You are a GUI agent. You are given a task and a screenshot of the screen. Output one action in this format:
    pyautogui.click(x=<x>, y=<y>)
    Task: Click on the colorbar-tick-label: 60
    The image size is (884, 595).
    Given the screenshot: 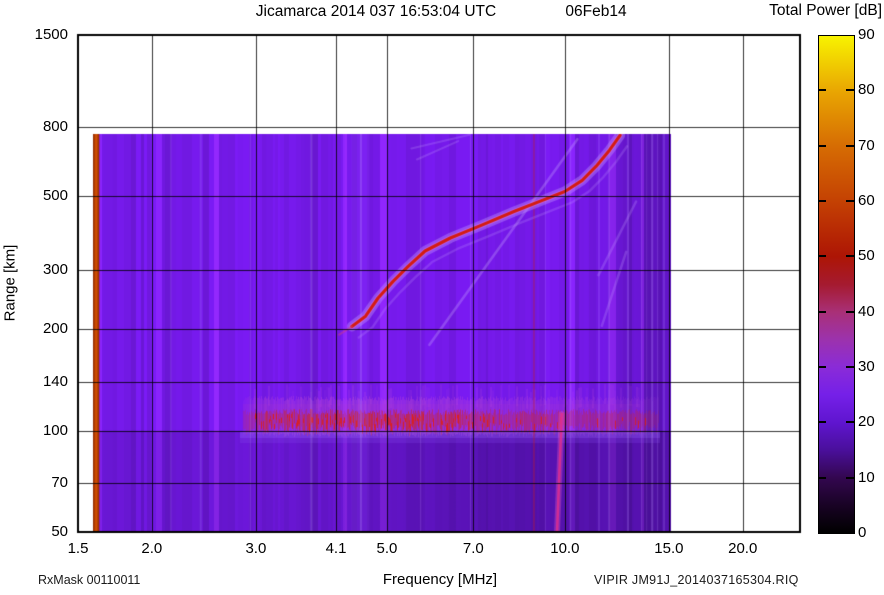 What is the action you would take?
    pyautogui.click(x=866, y=200)
    